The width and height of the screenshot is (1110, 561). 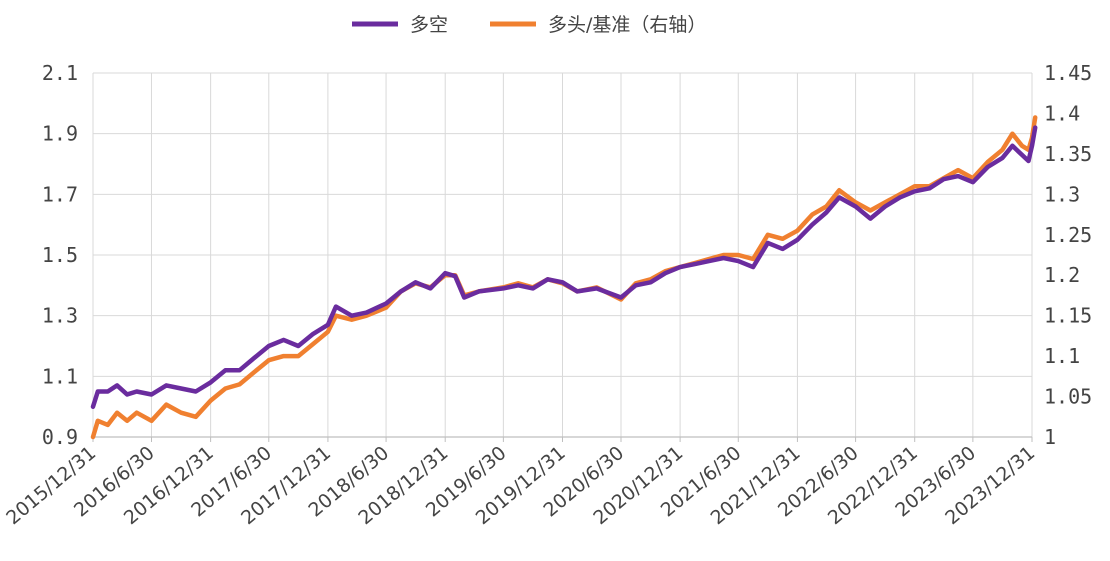 What do you see at coordinates (627, 25) in the screenshot?
I see `legend-label-long-benchmark: 多头/基准（右轴）` at bounding box center [627, 25].